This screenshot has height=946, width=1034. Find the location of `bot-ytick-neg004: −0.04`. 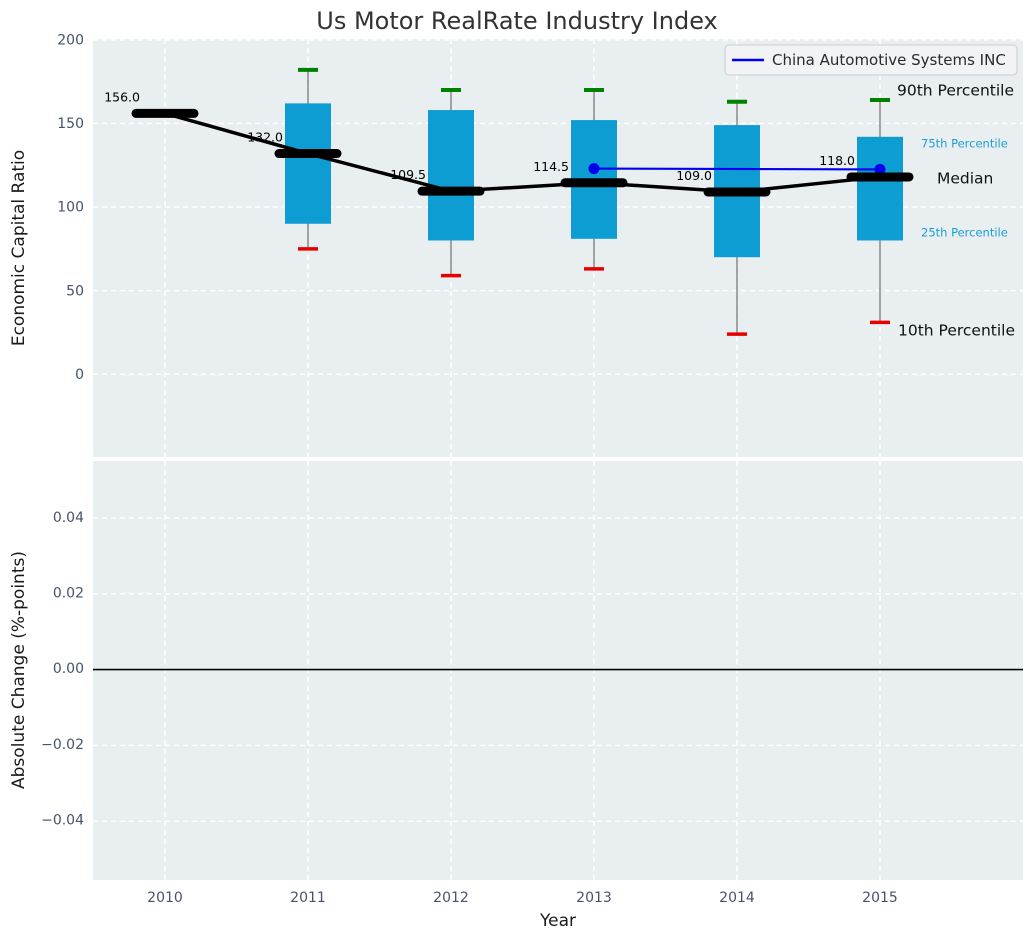

bot-ytick-neg004: −0.04 is located at coordinates (62, 821).